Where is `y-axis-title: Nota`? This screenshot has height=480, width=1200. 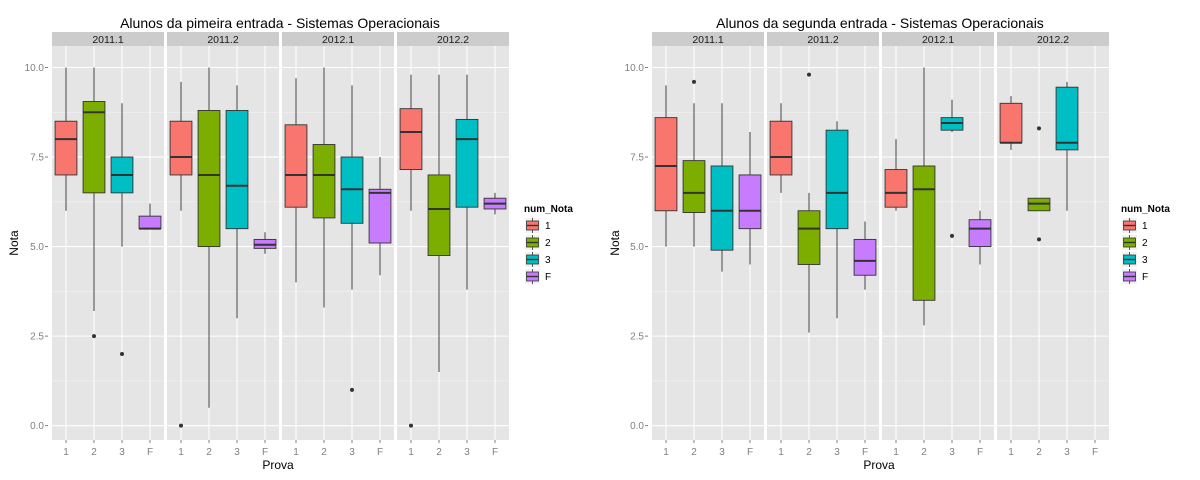
y-axis-title: Nota is located at coordinates (14, 243).